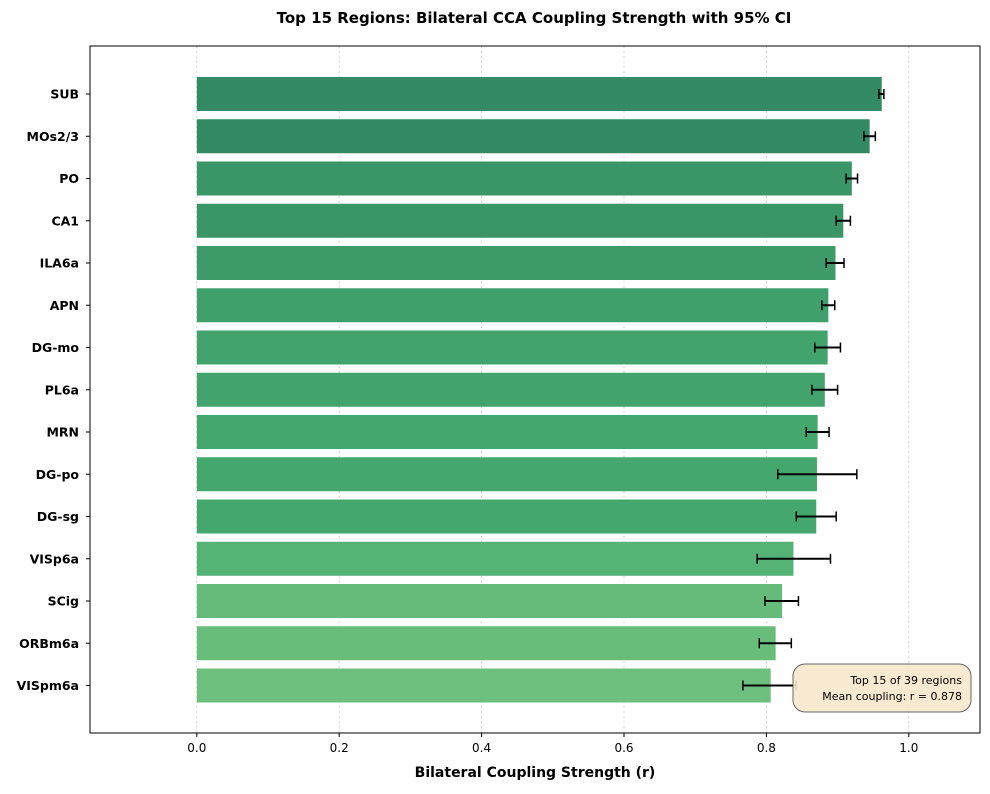 The width and height of the screenshot is (990, 794). What do you see at coordinates (339, 748) in the screenshot?
I see `x-tick-label: 0.2` at bounding box center [339, 748].